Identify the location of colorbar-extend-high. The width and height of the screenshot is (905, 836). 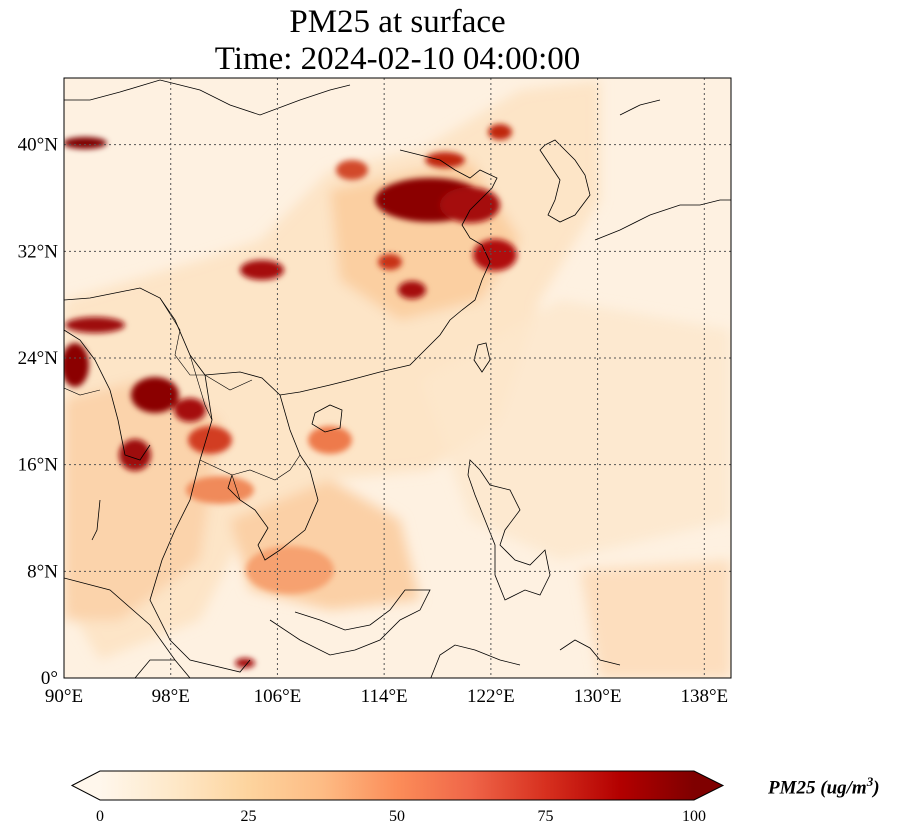
(708, 785).